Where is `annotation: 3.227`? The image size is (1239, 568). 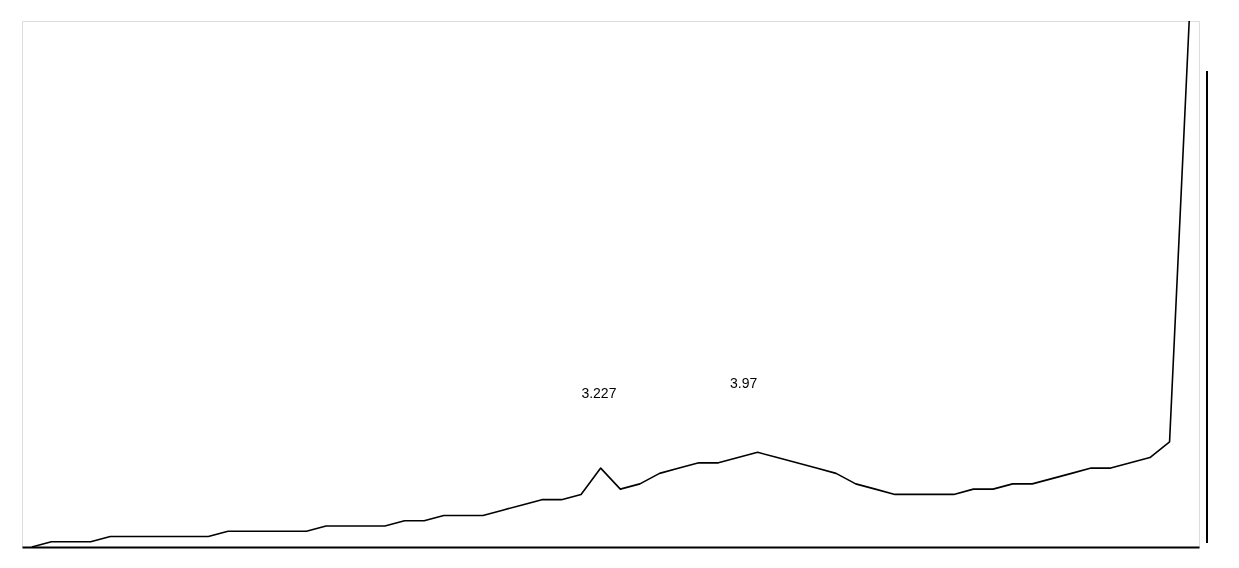 annotation: 3.227 is located at coordinates (599, 393).